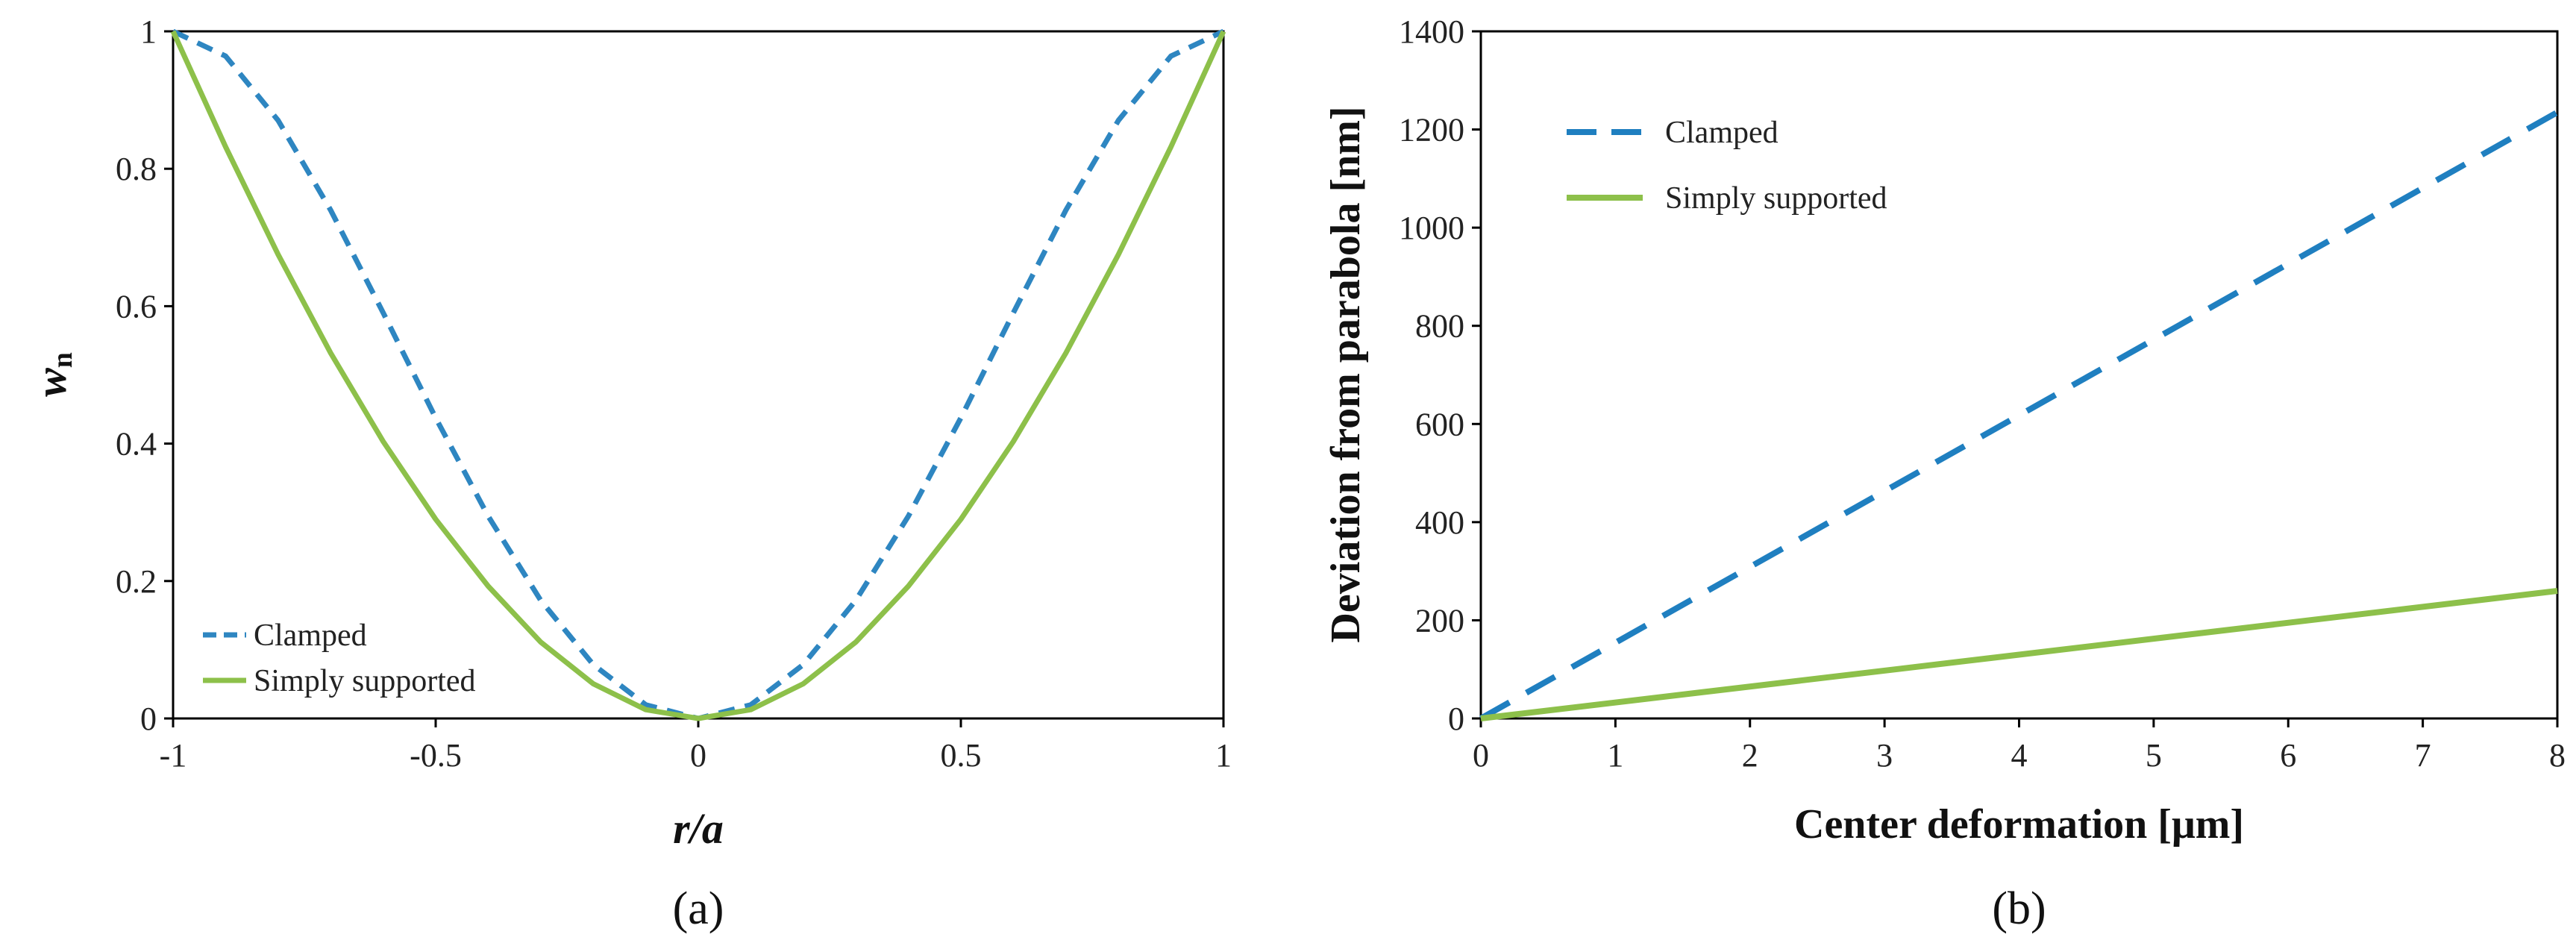 This screenshot has height=946, width=2576. I want to click on y-tick-label: 800, so click(1439, 327).